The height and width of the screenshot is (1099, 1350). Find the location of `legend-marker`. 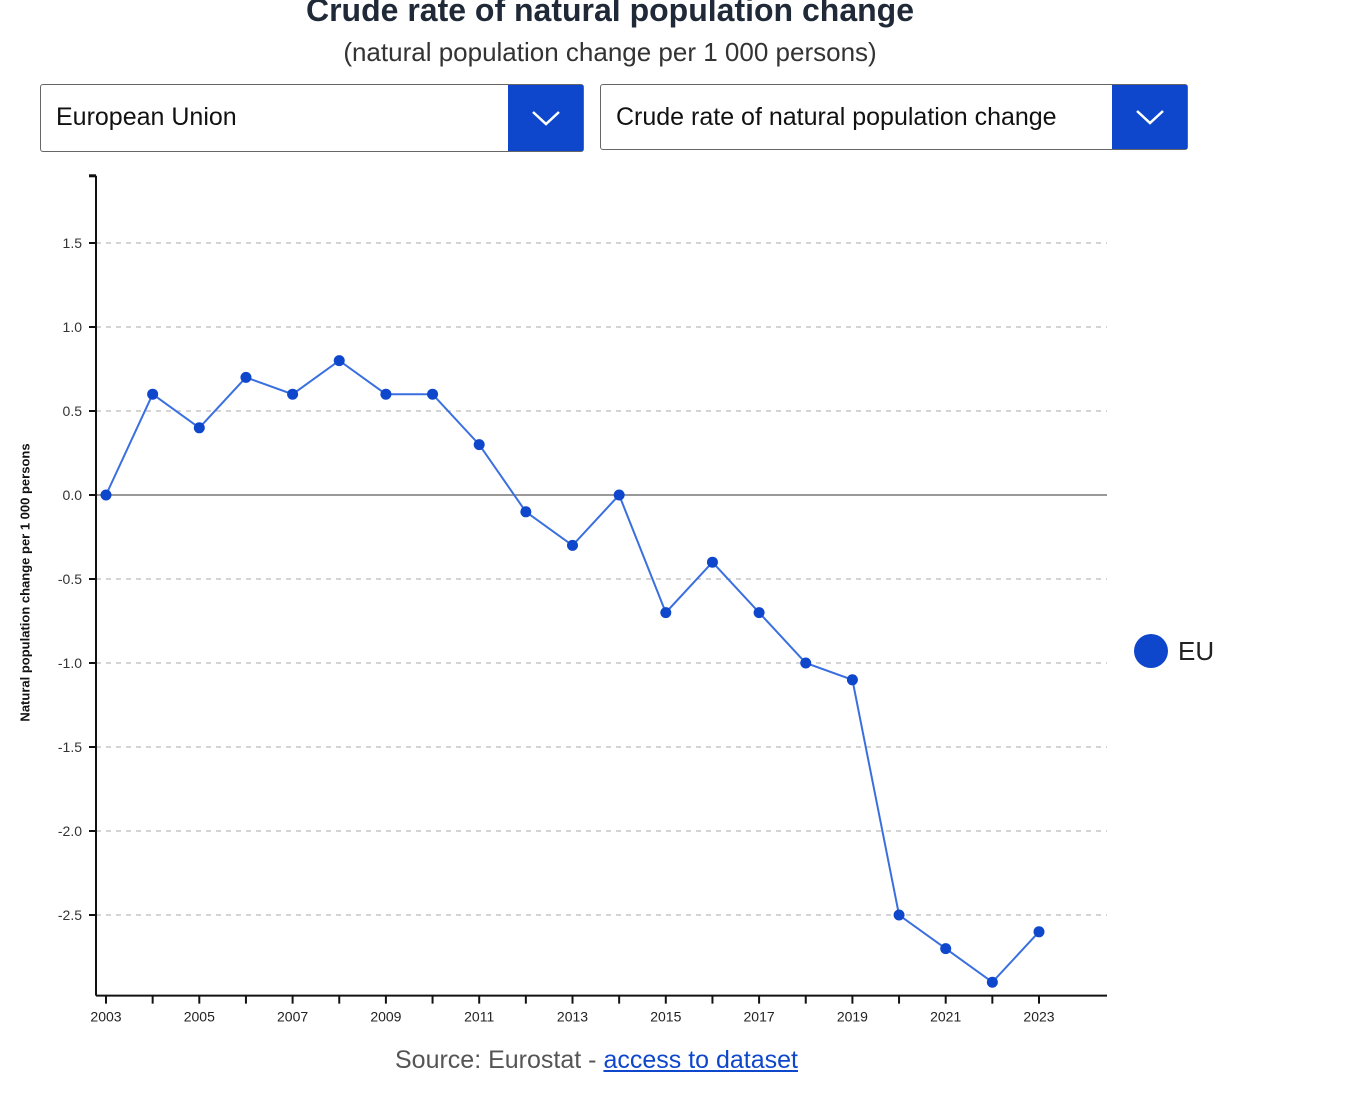

legend-marker is located at coordinates (1151, 651).